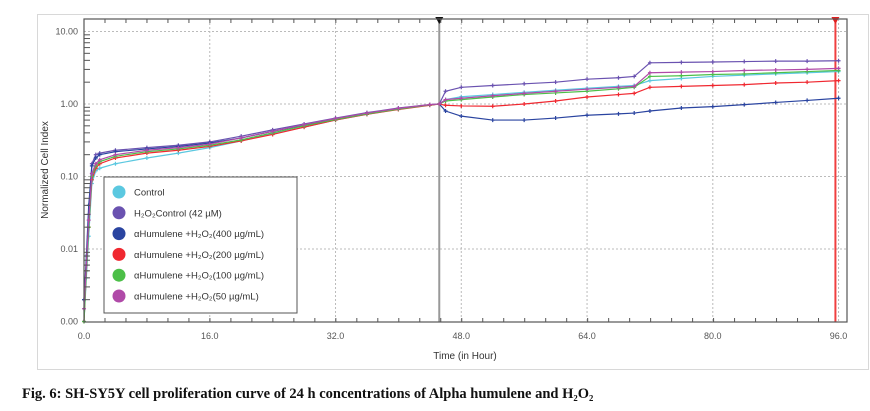  I want to click on x-tick-label: 96.0, so click(839, 336).